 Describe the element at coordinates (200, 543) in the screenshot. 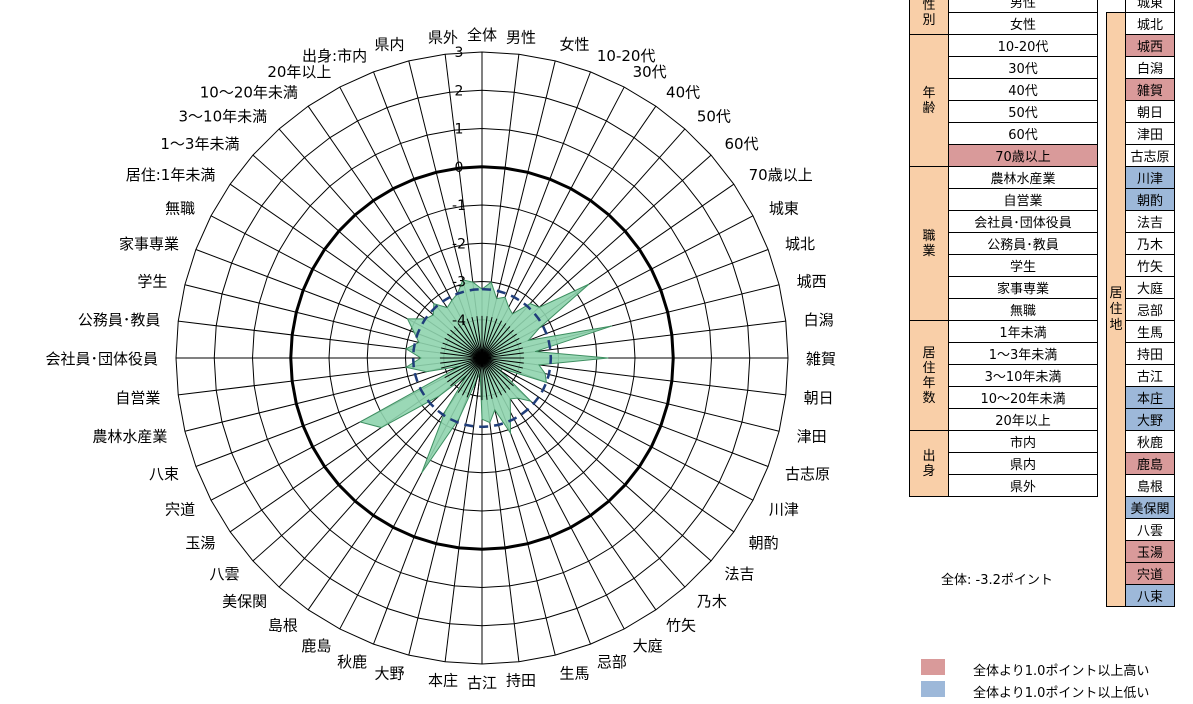

I see `axis-label: 玉湯` at that location.